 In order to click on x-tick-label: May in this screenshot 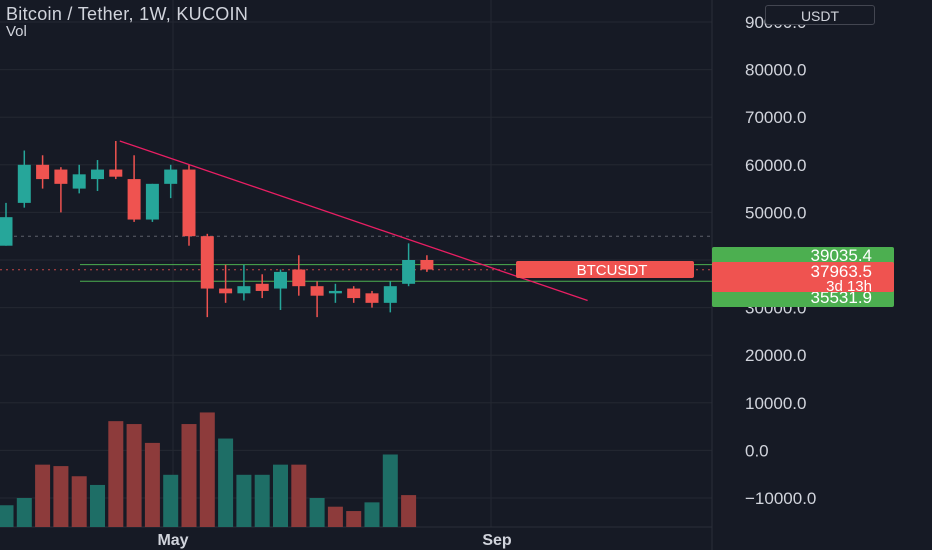, I will do `click(172, 540)`.